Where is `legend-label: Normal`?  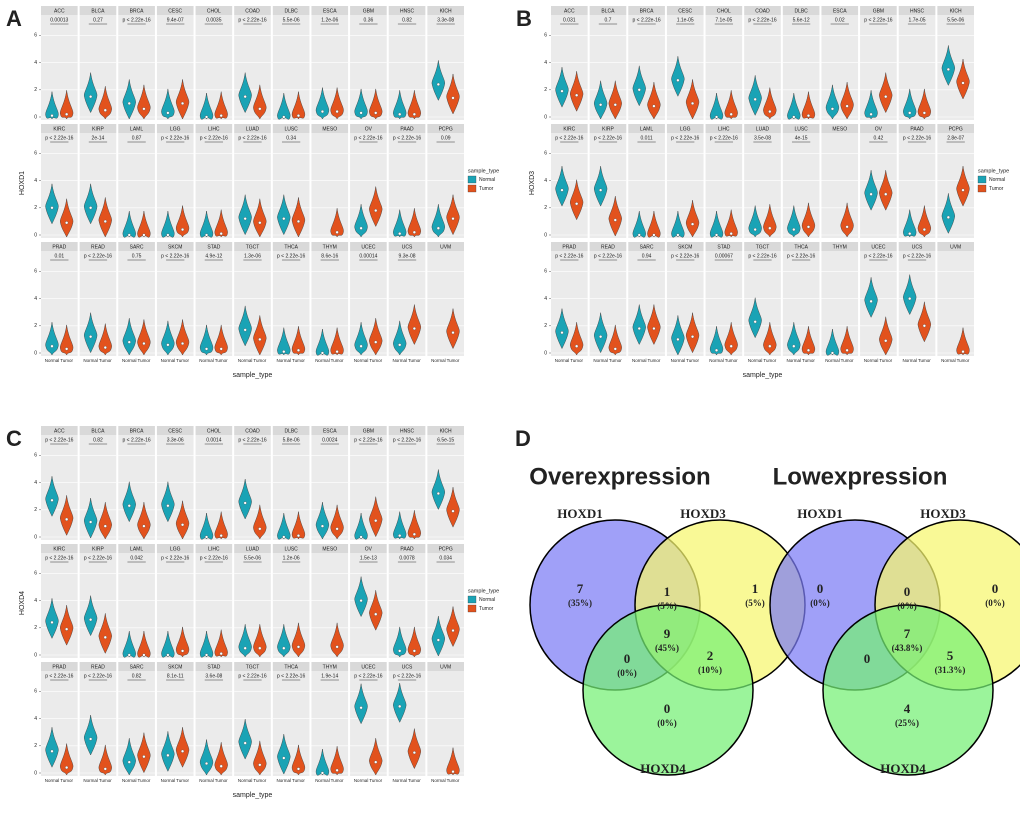
legend-label: Normal is located at coordinates (487, 600).